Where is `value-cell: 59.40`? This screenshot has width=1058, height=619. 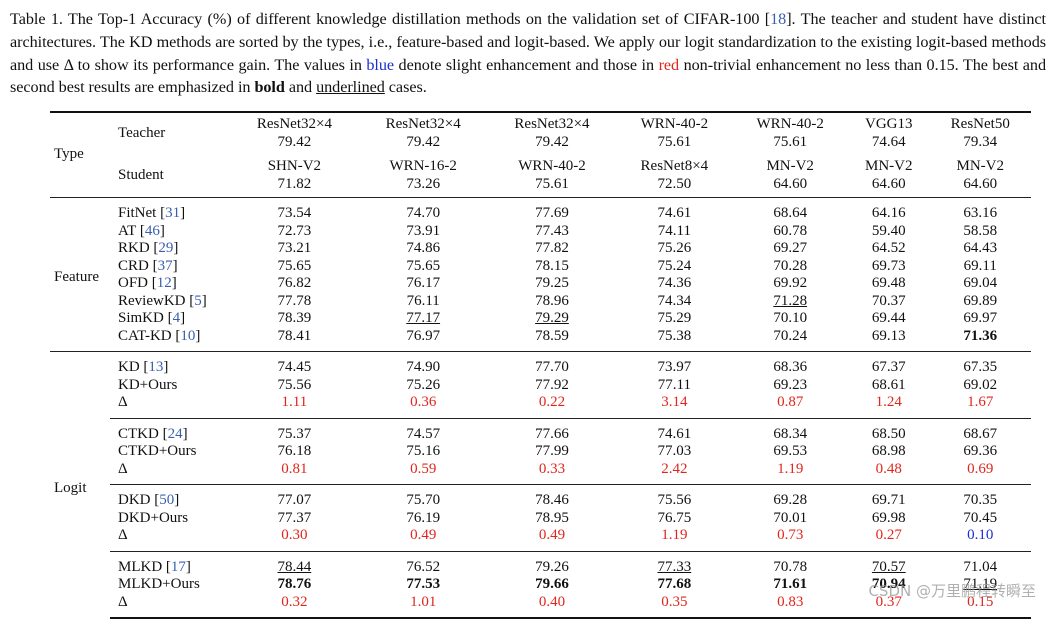
value-cell: 59.40 is located at coordinates (888, 232).